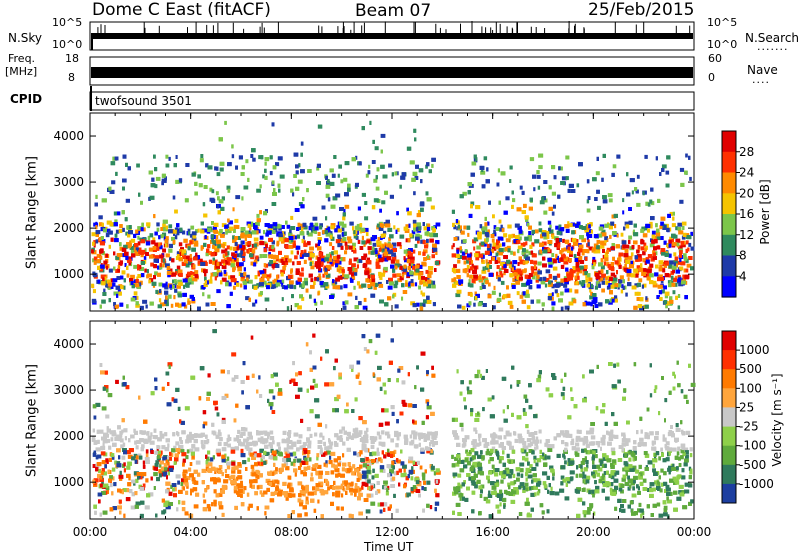 Image resolution: width=800 pixels, height=554 pixels. What do you see at coordinates (722, 44) in the screenshot?
I see `nsearch-tick-low: 10^0` at bounding box center [722, 44].